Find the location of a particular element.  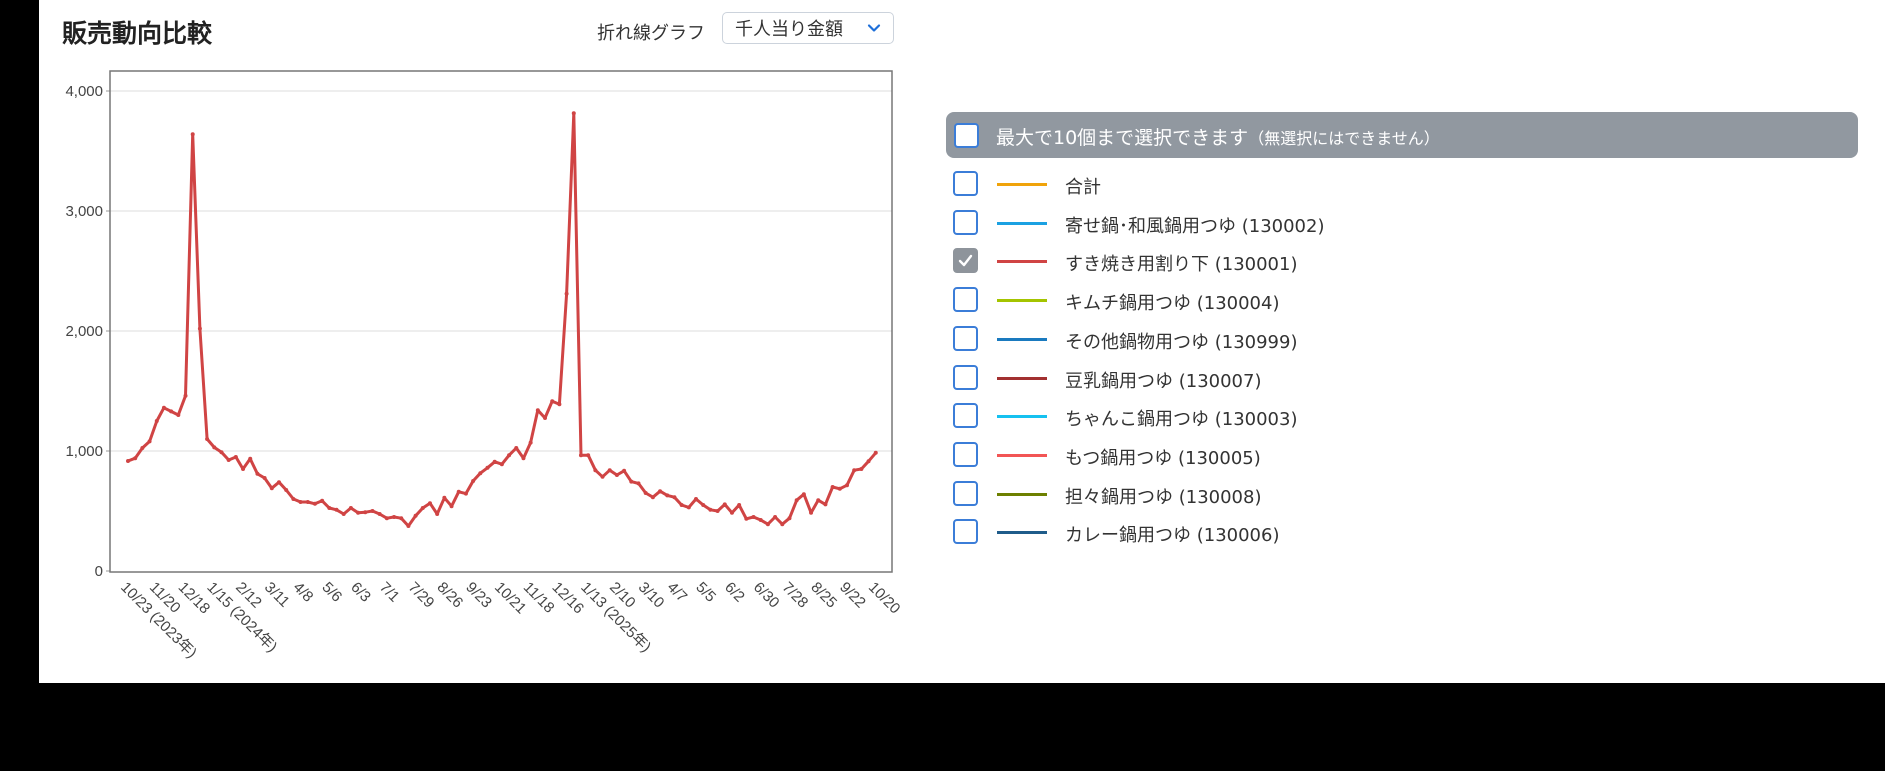

legend-item: もつ鍋用つゆ (130005) is located at coordinates (1253, 455).